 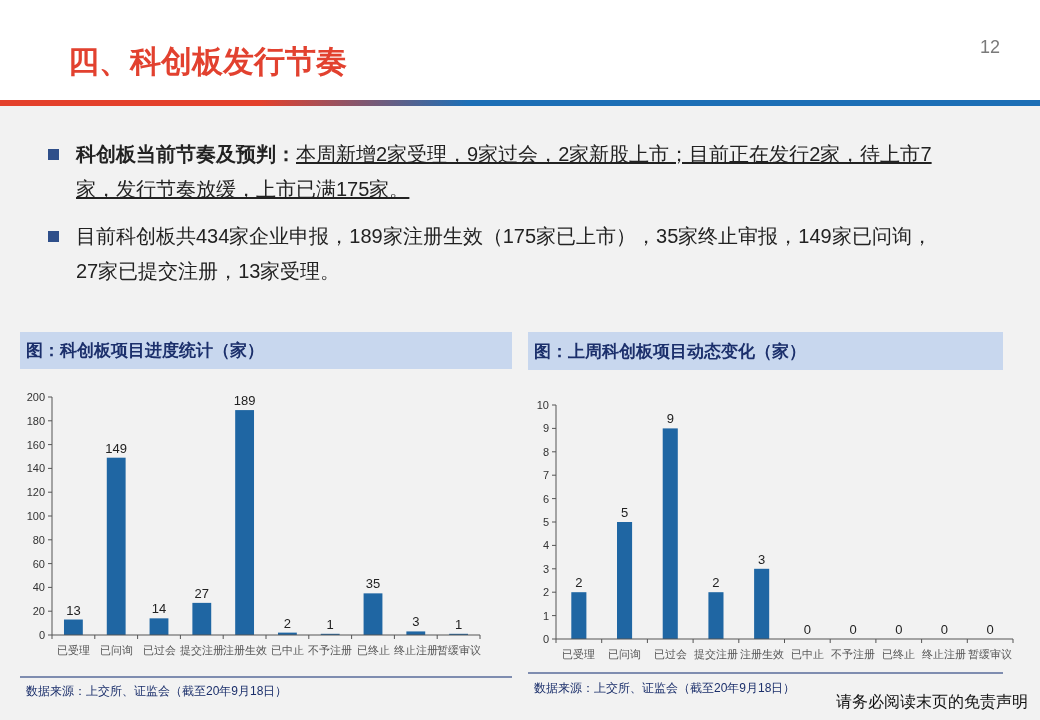 I want to click on data-label: 189, so click(x=244, y=401).